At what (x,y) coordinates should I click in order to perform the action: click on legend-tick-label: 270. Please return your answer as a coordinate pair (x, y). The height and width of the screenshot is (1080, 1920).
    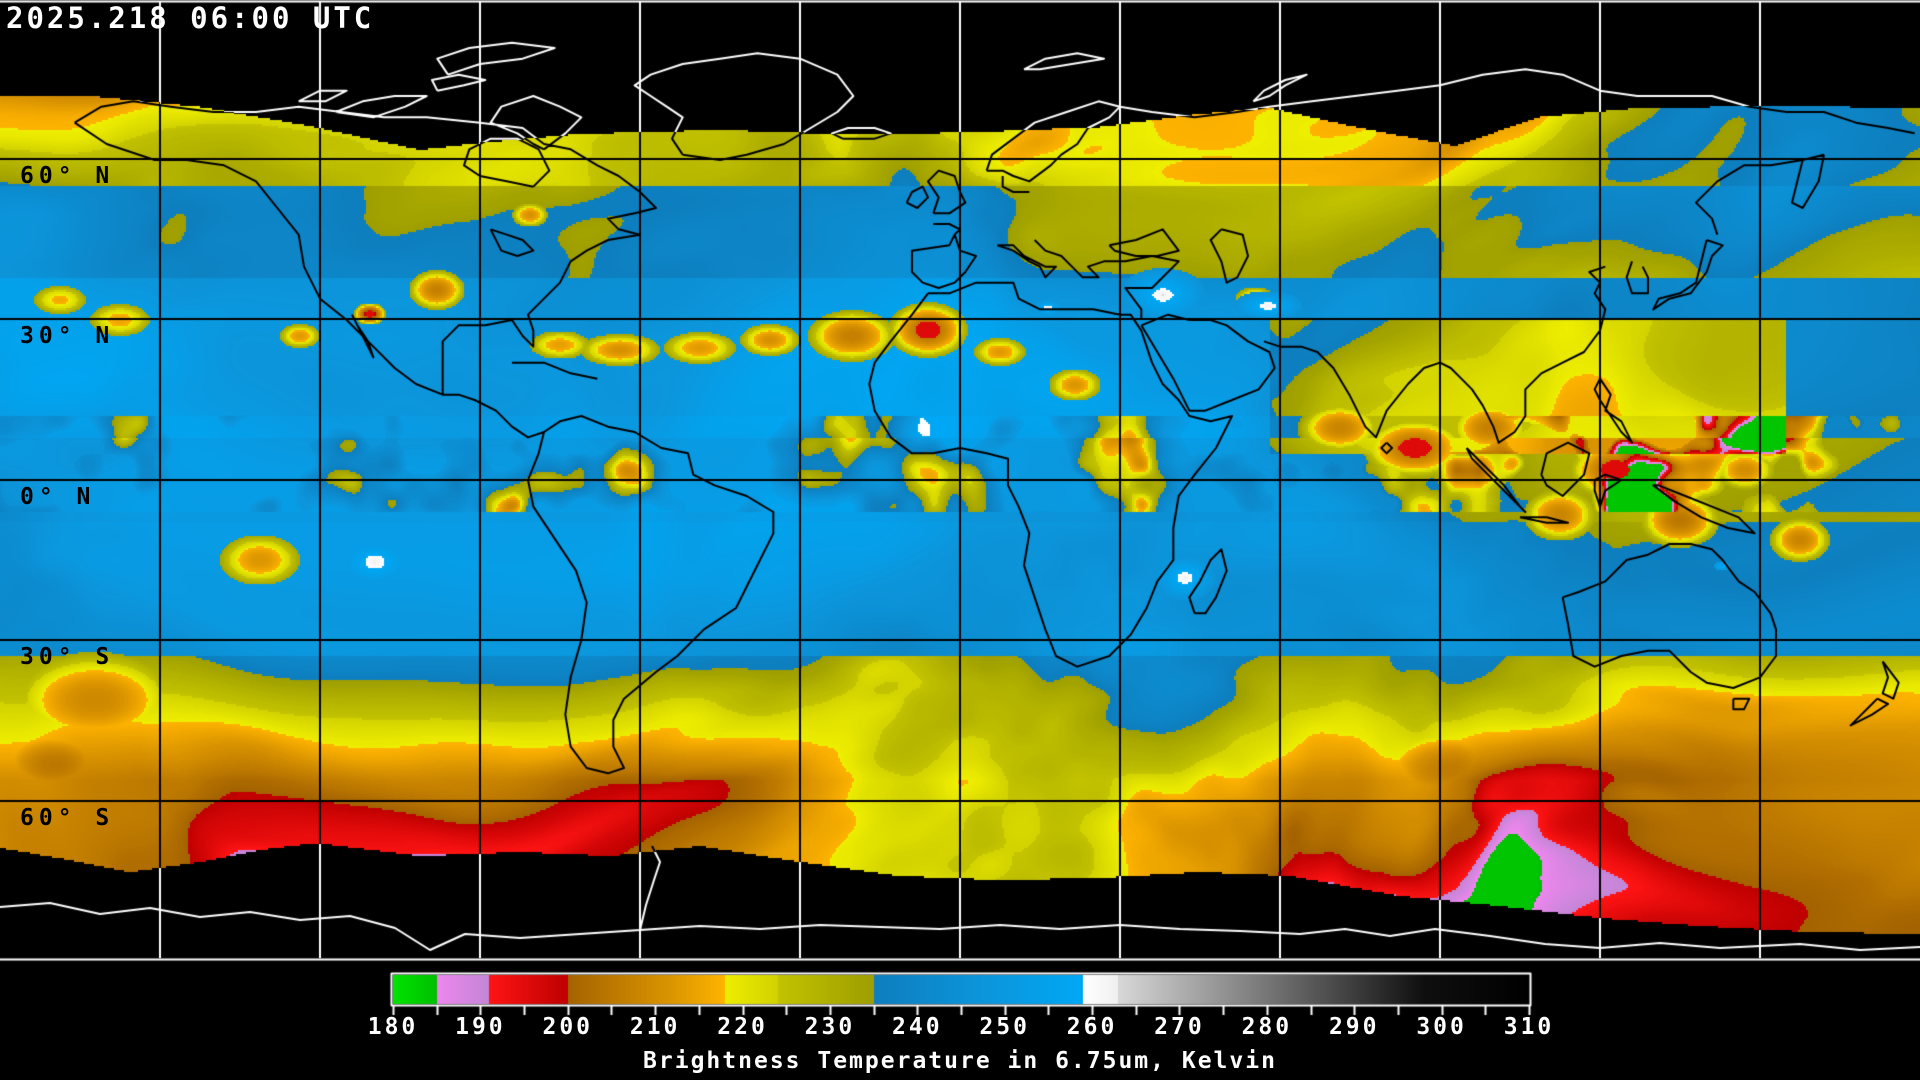
    Looking at the image, I should click on (1179, 1027).